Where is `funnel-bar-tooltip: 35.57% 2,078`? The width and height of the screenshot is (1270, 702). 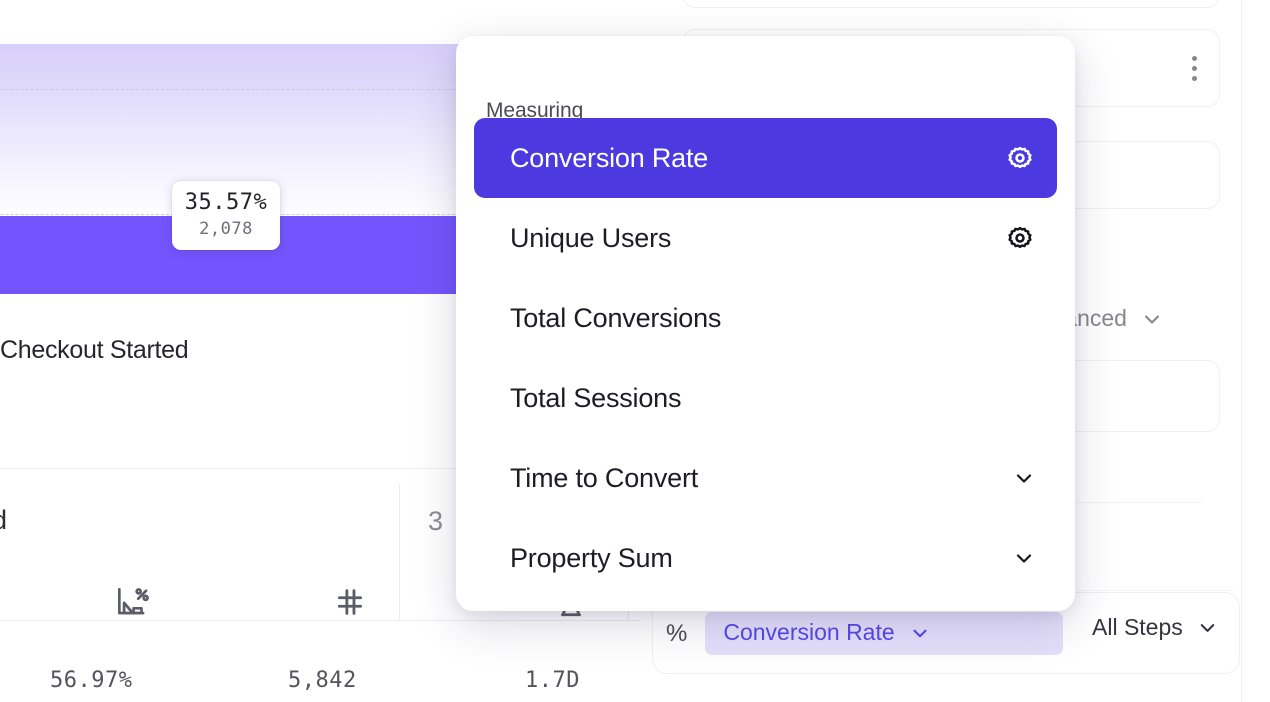 funnel-bar-tooltip: 35.57% 2,078 is located at coordinates (226, 216).